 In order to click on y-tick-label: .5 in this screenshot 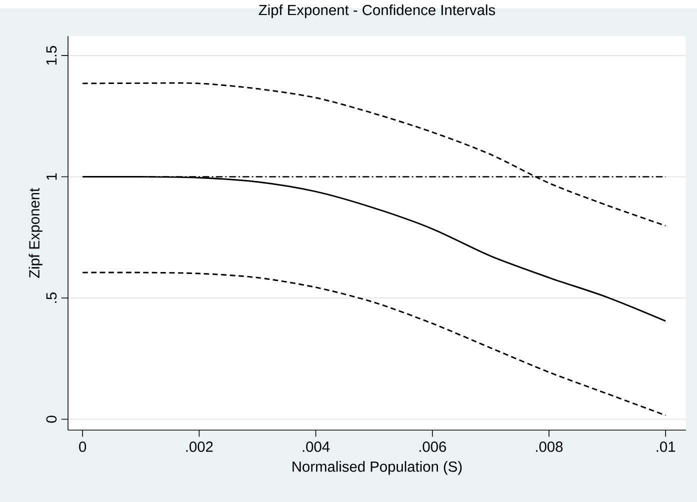, I will do `click(51, 297)`.